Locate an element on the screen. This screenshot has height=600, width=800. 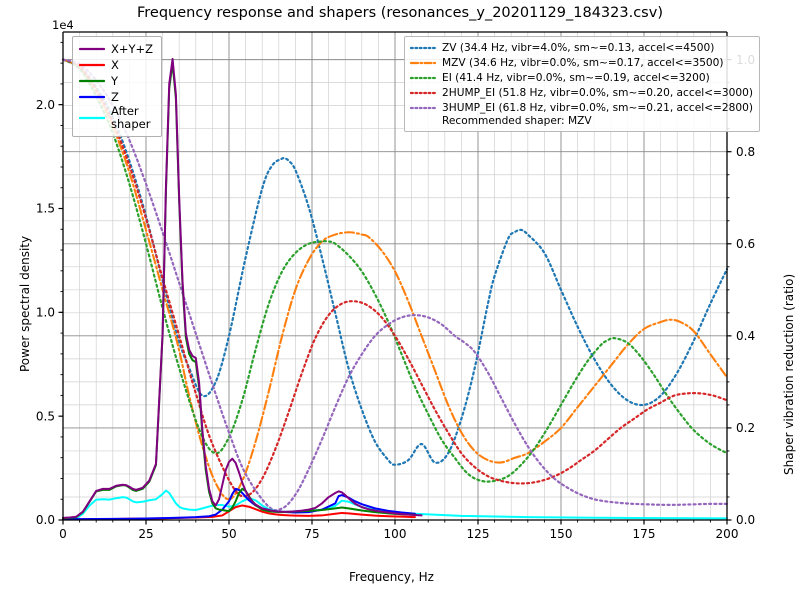
legend-item-z: Z is located at coordinates (116, 97).